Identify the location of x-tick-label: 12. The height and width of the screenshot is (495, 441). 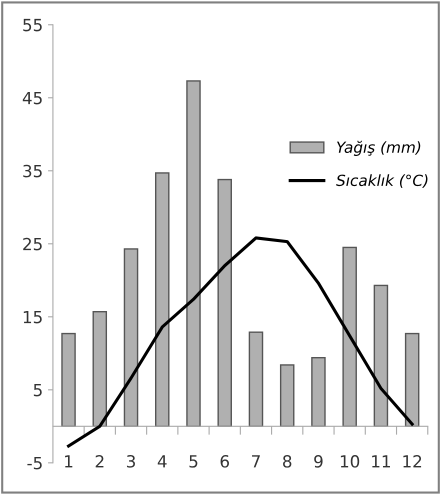
(412, 461).